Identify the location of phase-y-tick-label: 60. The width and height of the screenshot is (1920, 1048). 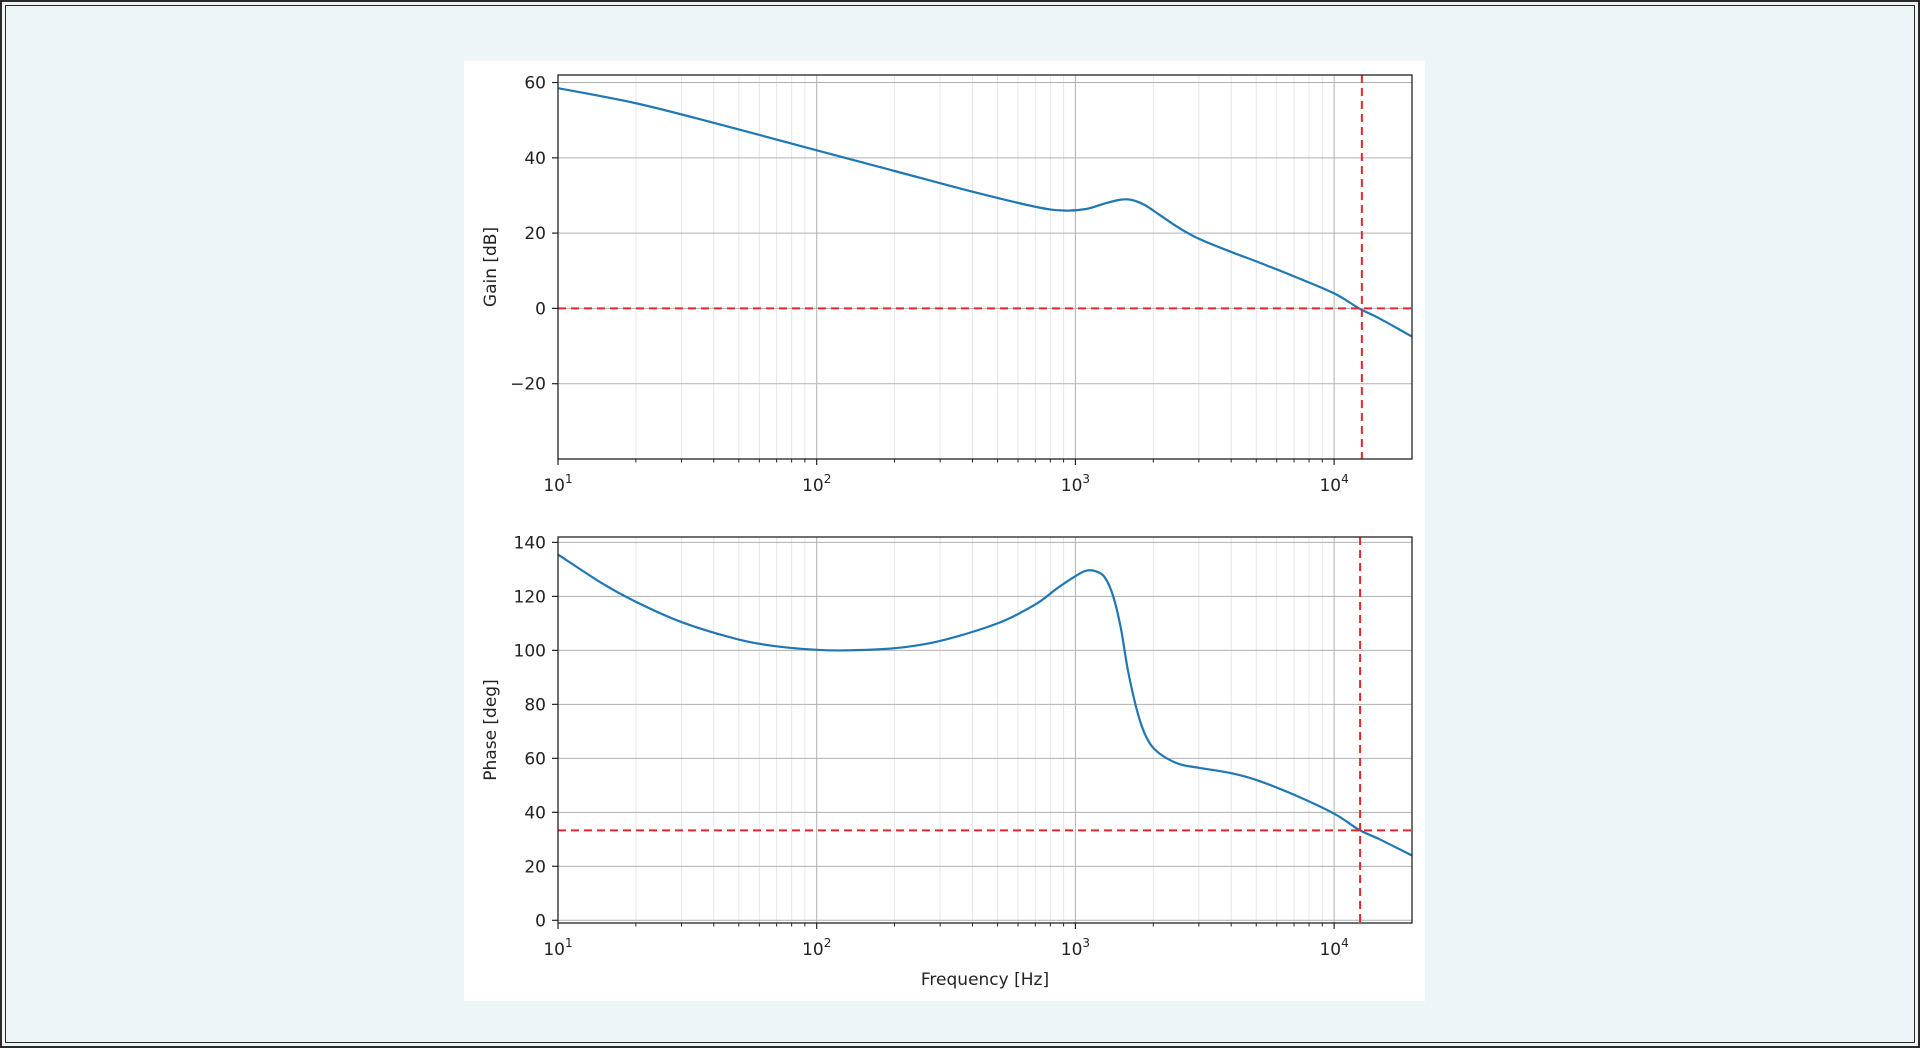
(535, 759).